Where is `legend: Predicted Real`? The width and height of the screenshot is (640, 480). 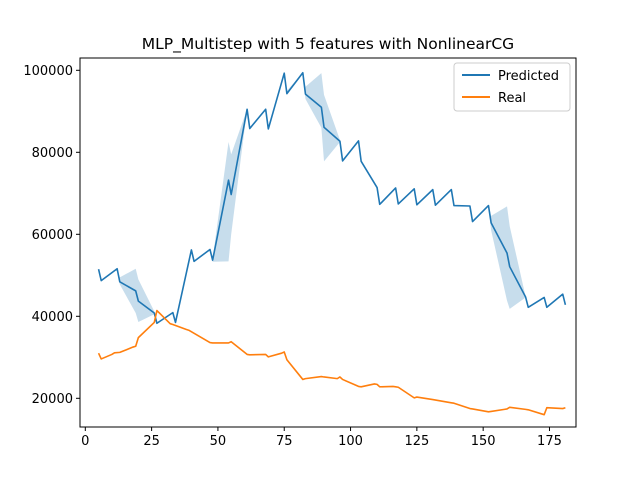 legend: Predicted Real is located at coordinates (512, 87).